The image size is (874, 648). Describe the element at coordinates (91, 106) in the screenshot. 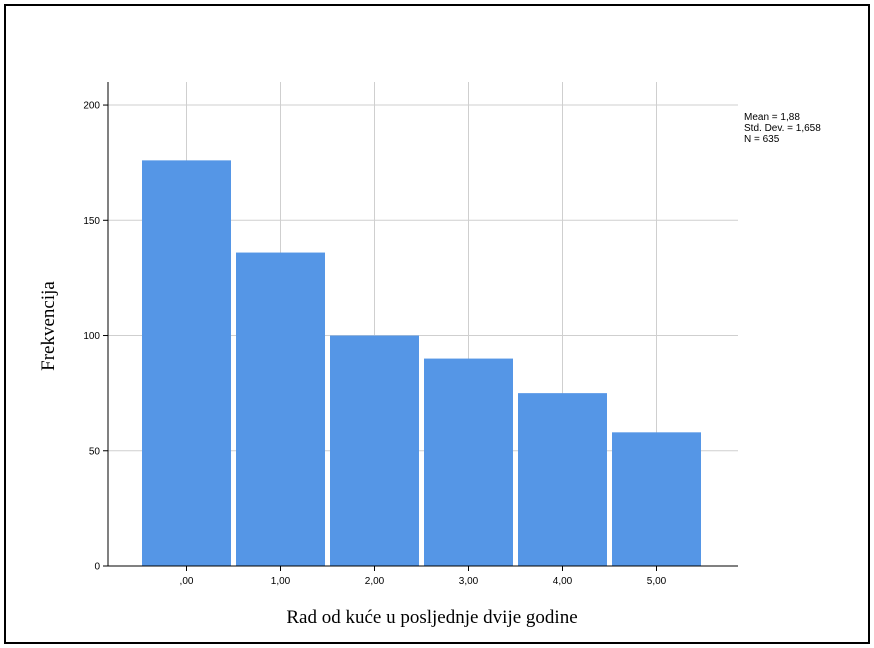

I see `y-tick-label-4: 200` at that location.